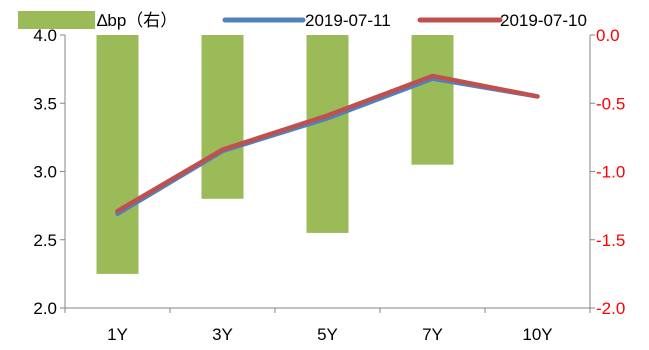  Describe the element at coordinates (137, 20) in the screenshot. I see `legend-label: ∆bp（右）` at that location.